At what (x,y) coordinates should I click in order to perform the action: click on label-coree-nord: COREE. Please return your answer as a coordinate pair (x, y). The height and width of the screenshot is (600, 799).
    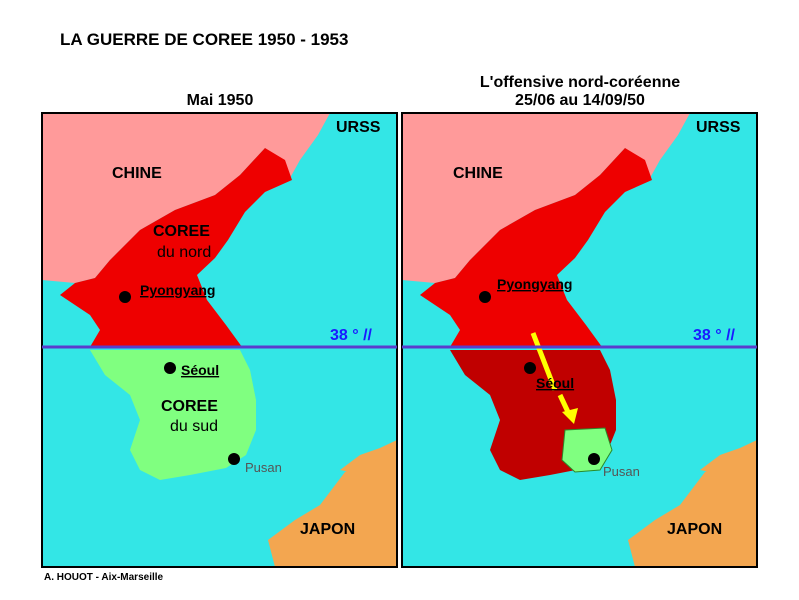
    Looking at the image, I should click on (181, 231).